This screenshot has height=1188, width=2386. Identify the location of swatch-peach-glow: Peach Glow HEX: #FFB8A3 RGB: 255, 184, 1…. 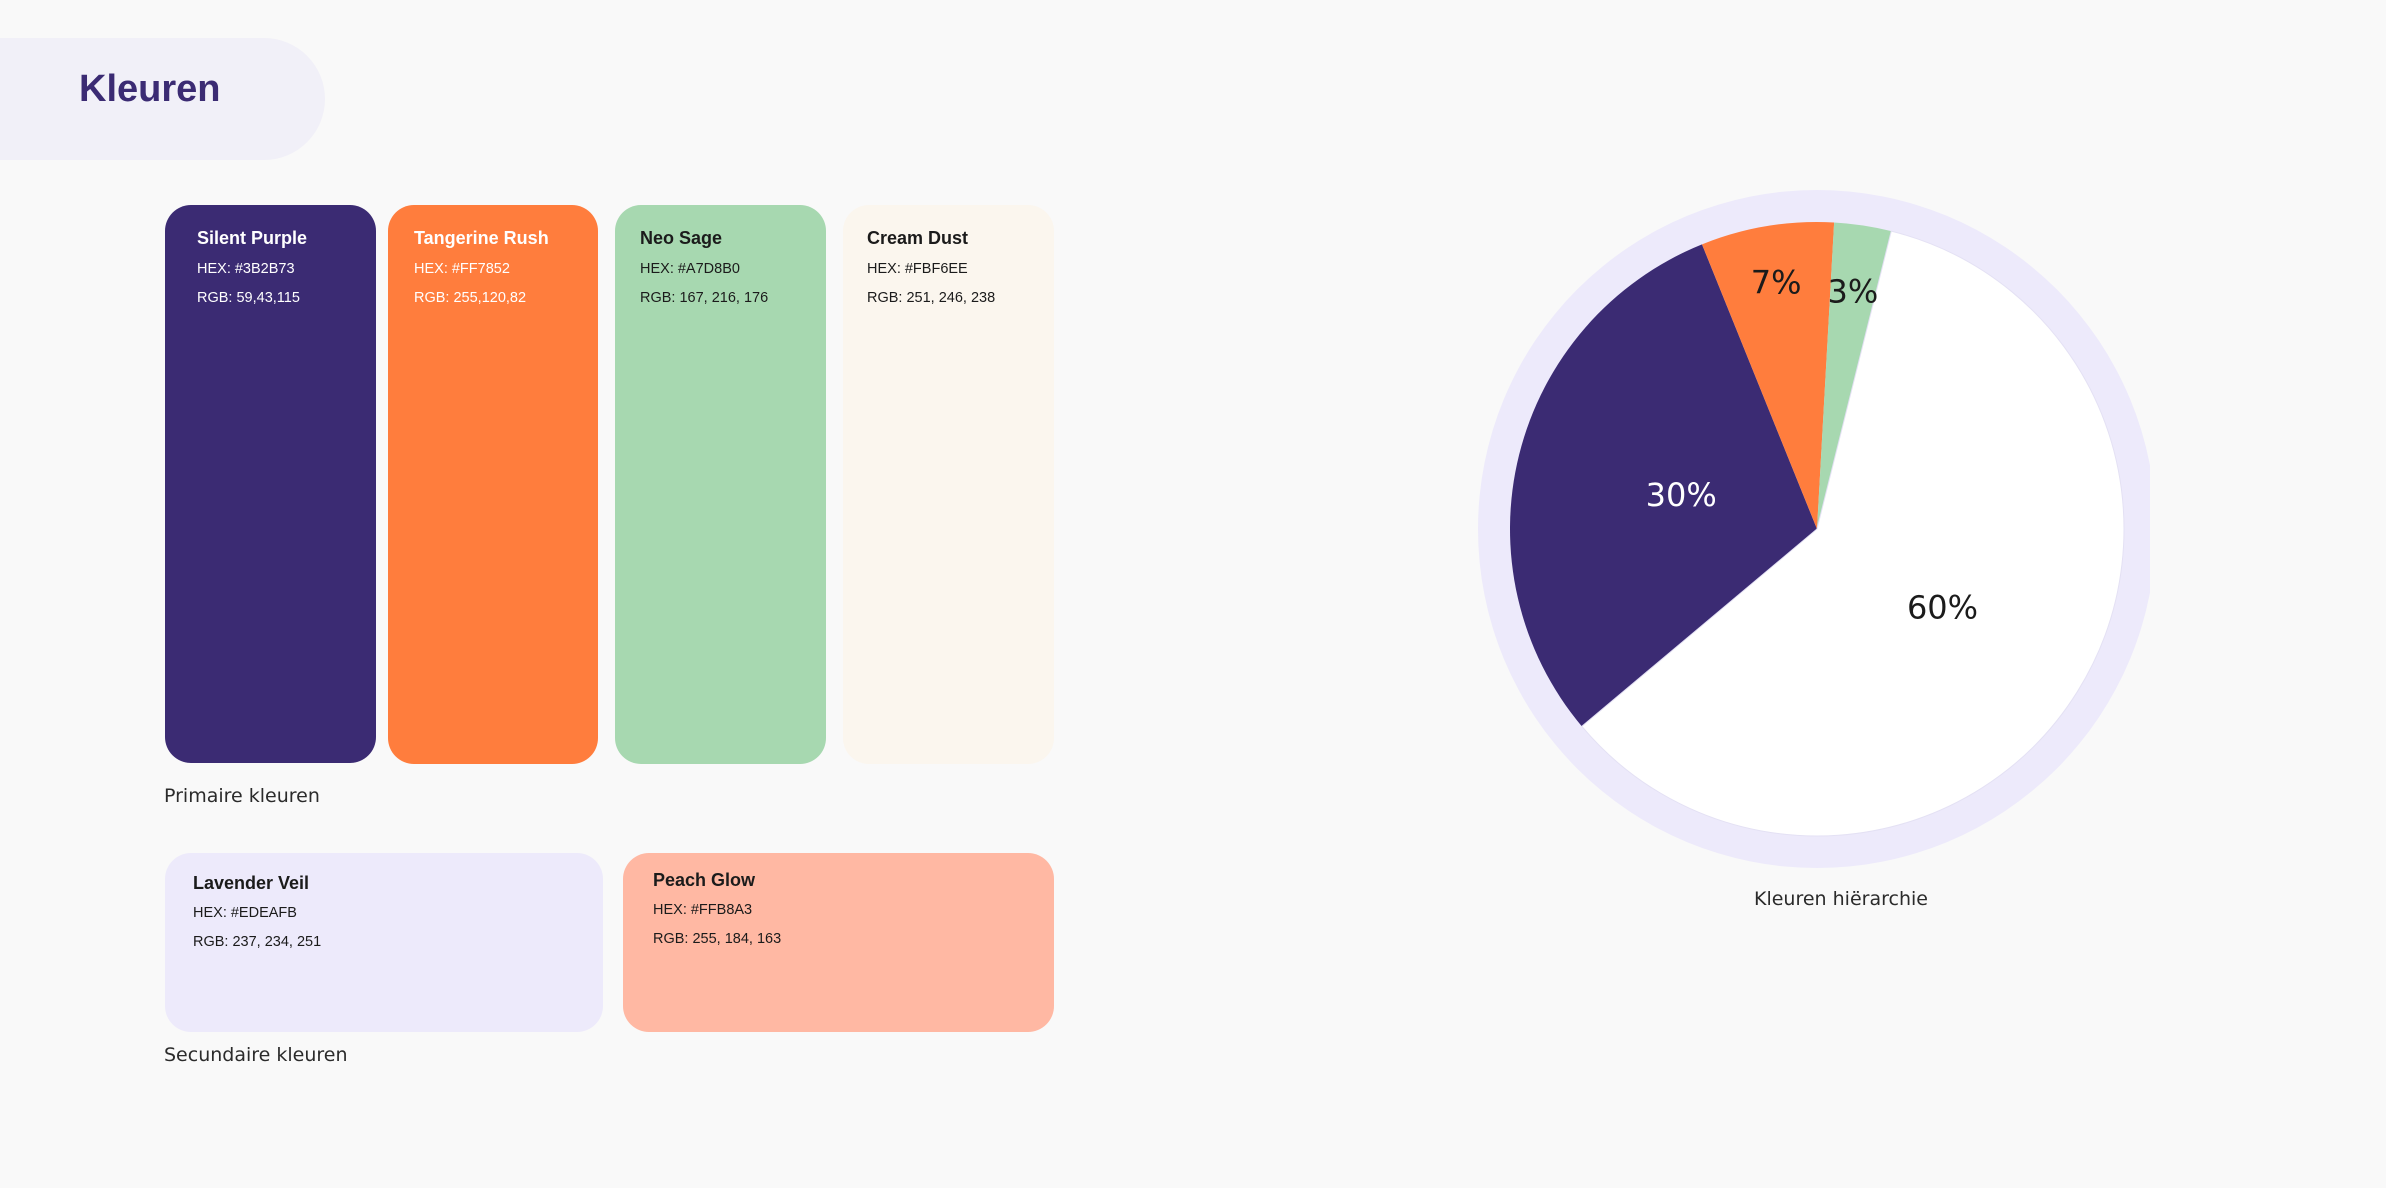
(838, 942).